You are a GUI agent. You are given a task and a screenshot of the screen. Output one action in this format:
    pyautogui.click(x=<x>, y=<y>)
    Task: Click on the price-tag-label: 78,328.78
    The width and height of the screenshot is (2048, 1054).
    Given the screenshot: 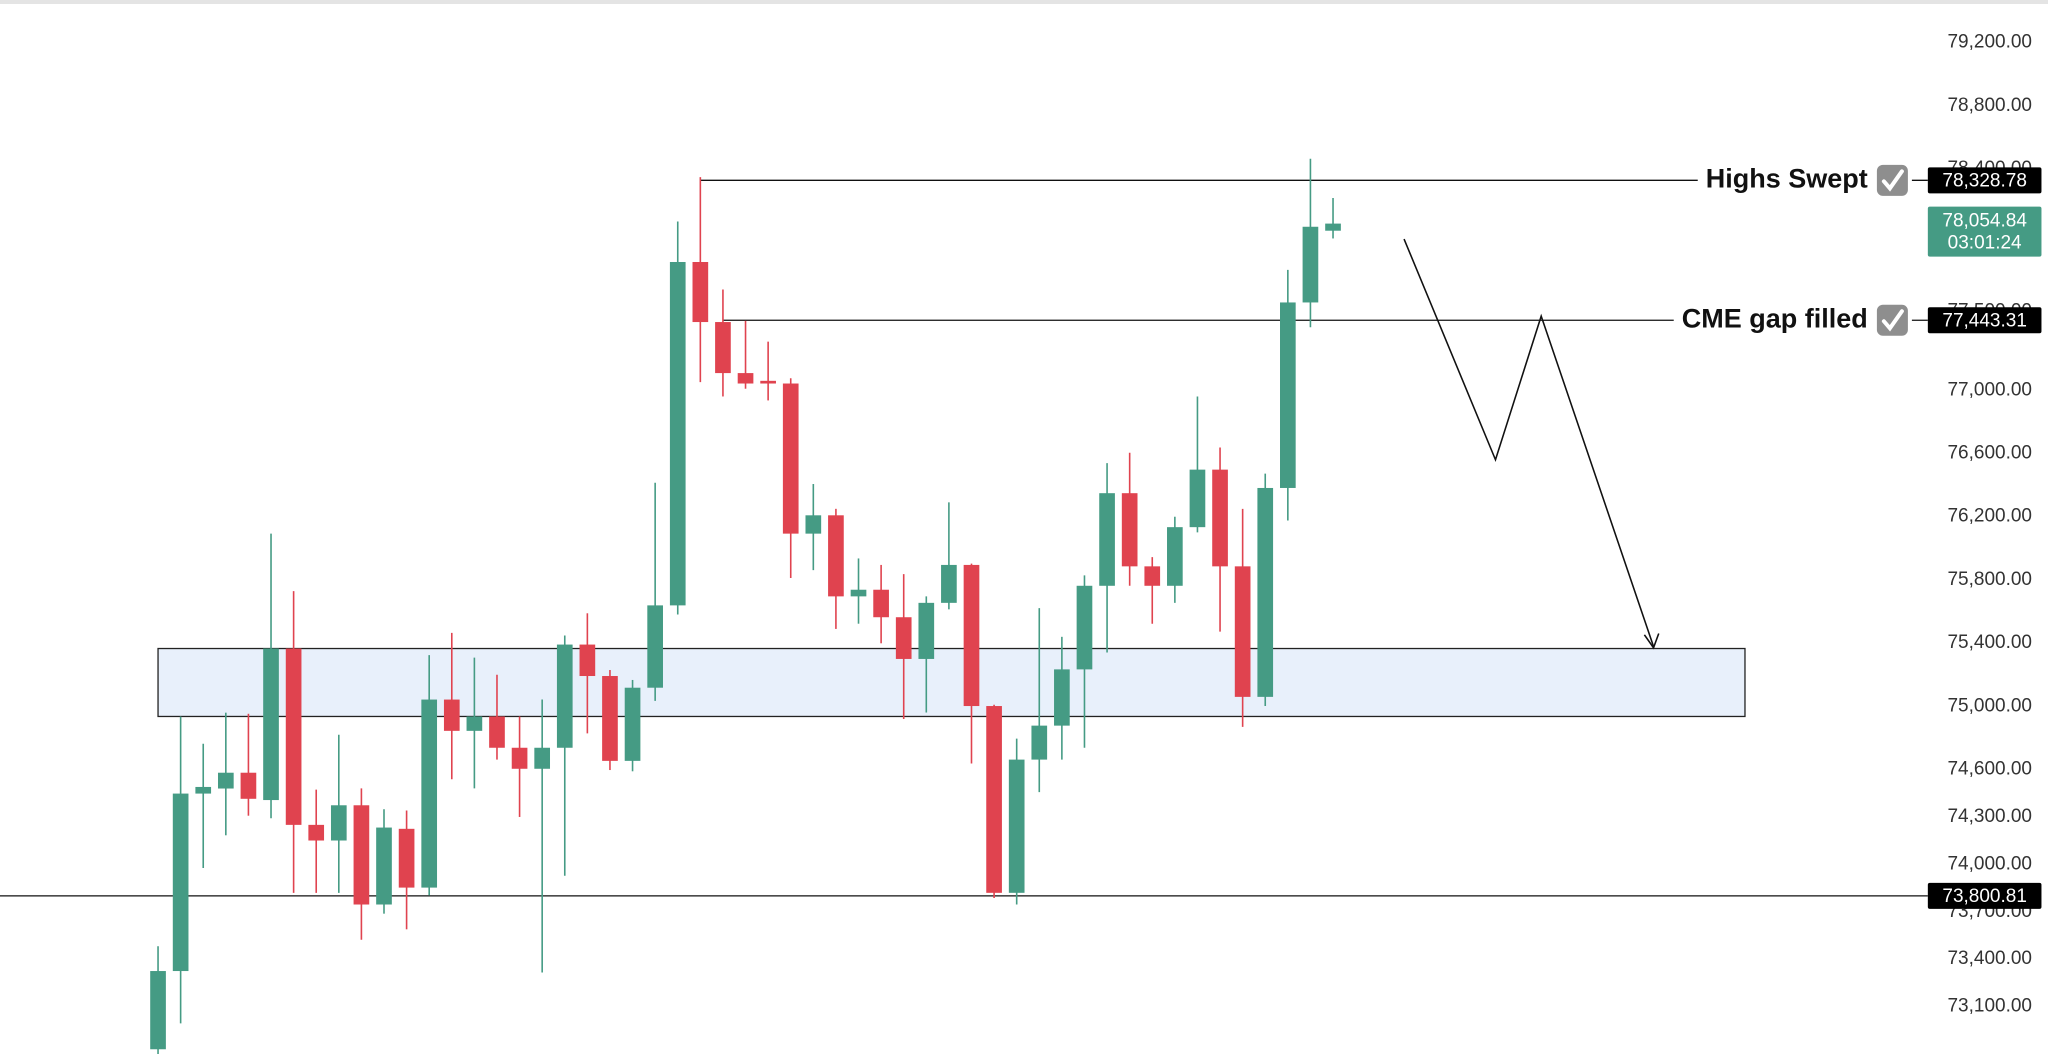 What is the action you would take?
    pyautogui.click(x=1984, y=180)
    